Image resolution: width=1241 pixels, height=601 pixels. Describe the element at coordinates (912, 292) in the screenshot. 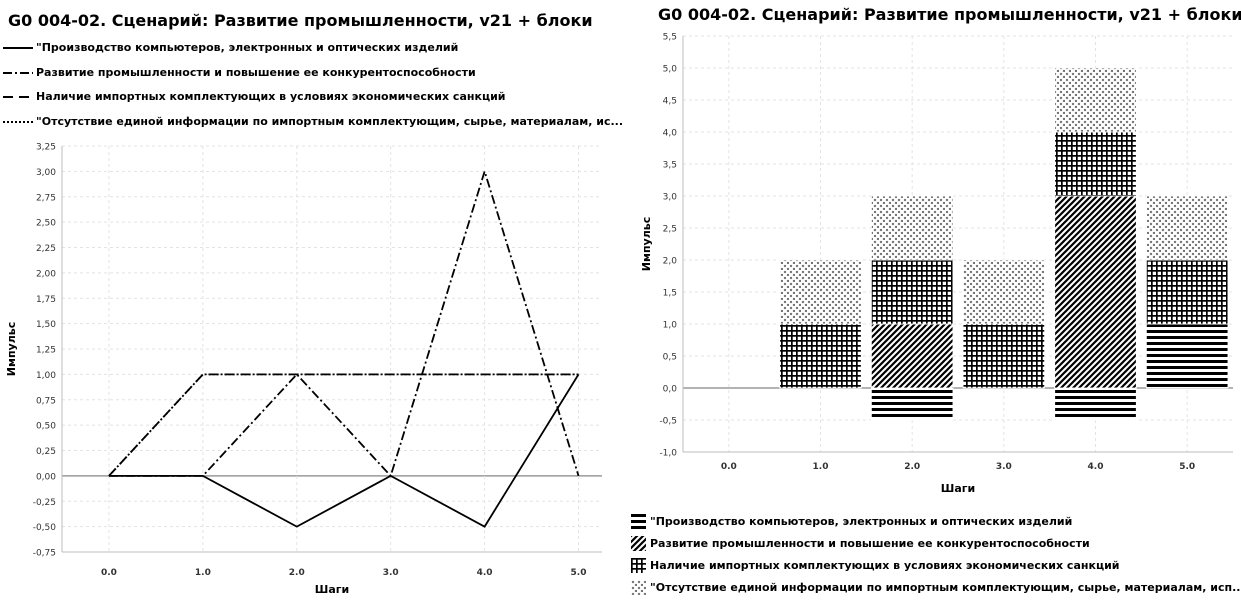

I see `bar-segment-s3-x2` at that location.